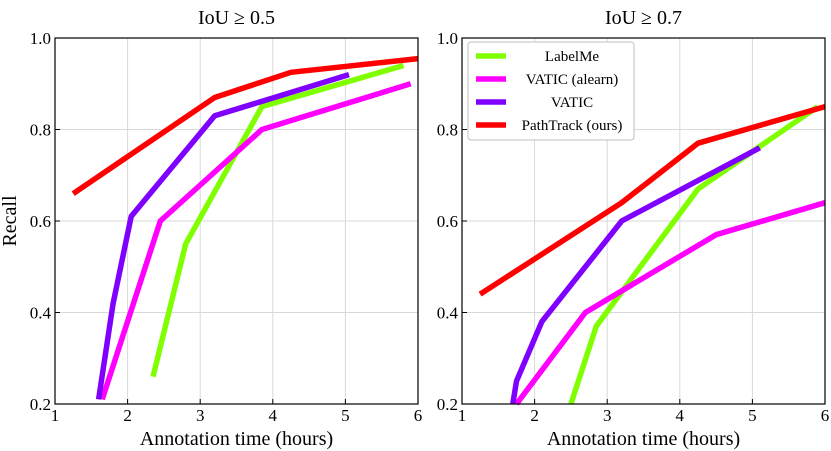 This screenshot has height=451, width=831. Describe the element at coordinates (236, 18) in the screenshot. I see `chart-title: IoU ≥ 0.5` at that location.